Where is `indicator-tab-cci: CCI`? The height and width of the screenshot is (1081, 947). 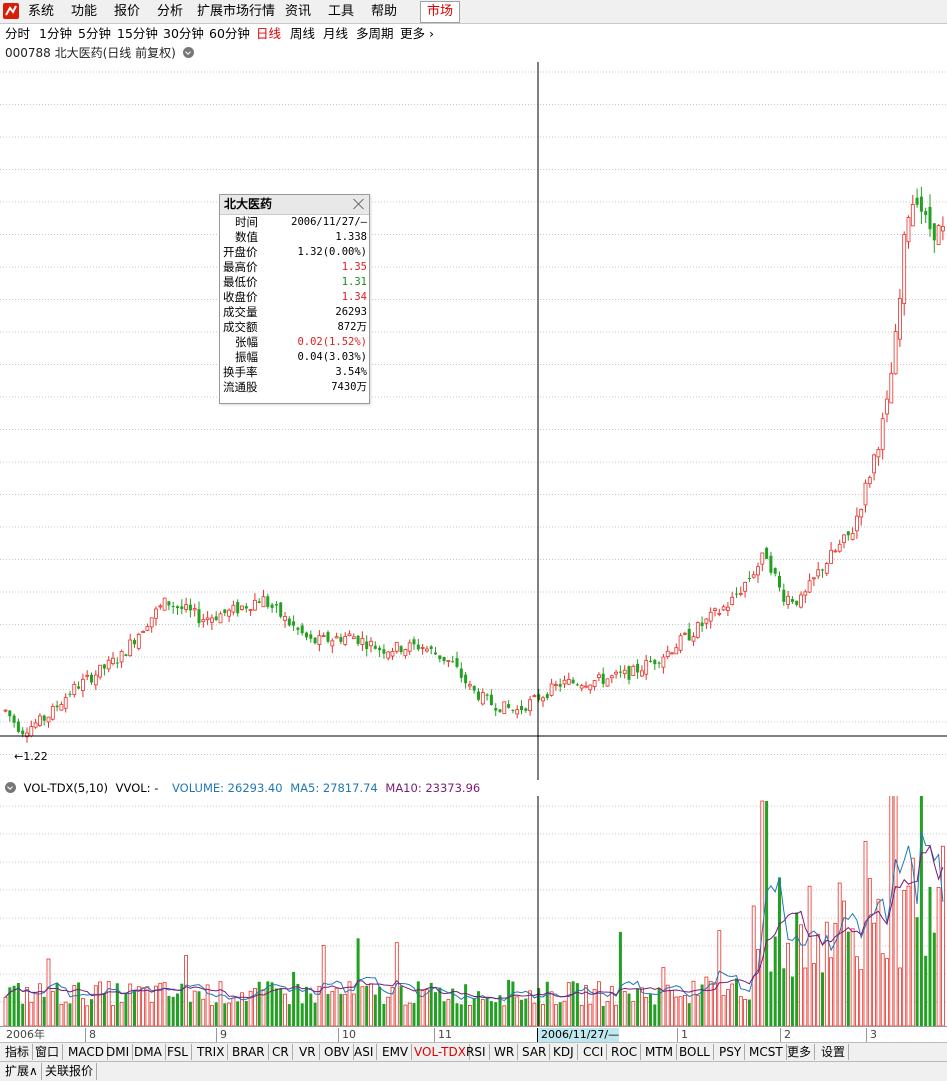 indicator-tab-cci: CCI is located at coordinates (594, 1052).